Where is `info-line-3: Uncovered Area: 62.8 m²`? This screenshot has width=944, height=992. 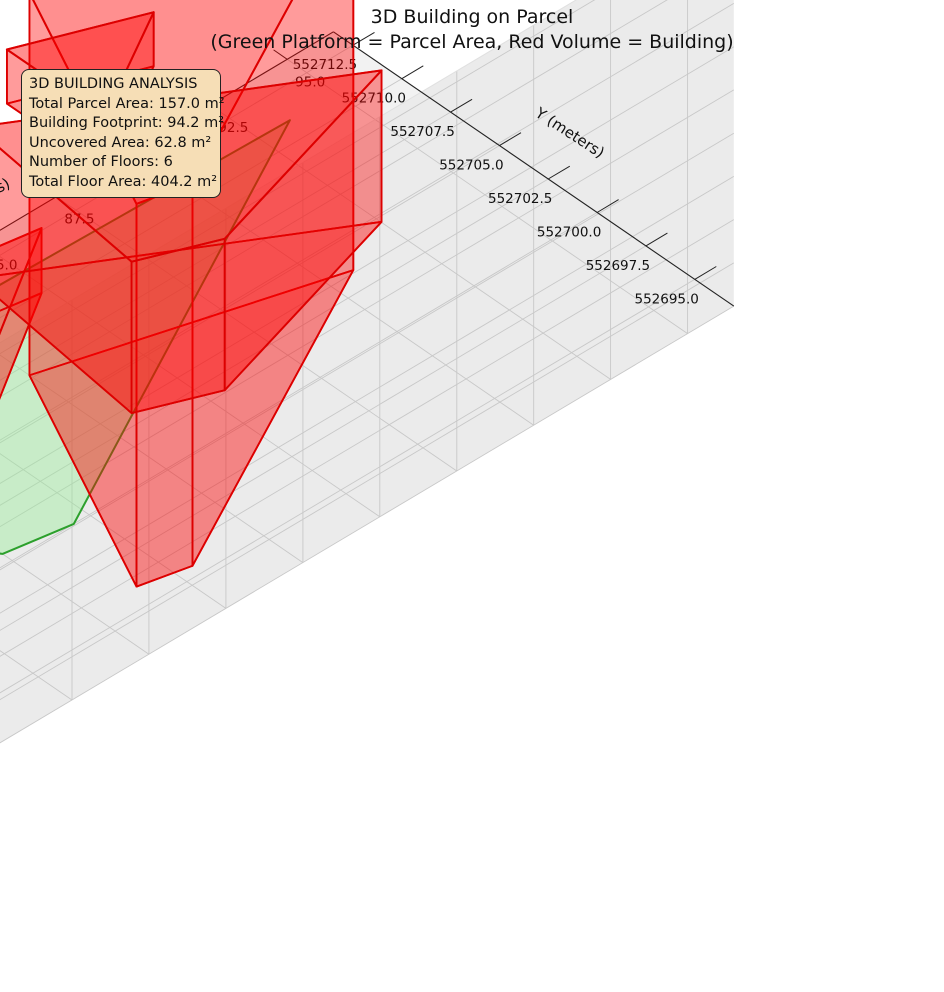
info-line-3: Uncovered Area: 62.8 m² is located at coordinates (120, 142).